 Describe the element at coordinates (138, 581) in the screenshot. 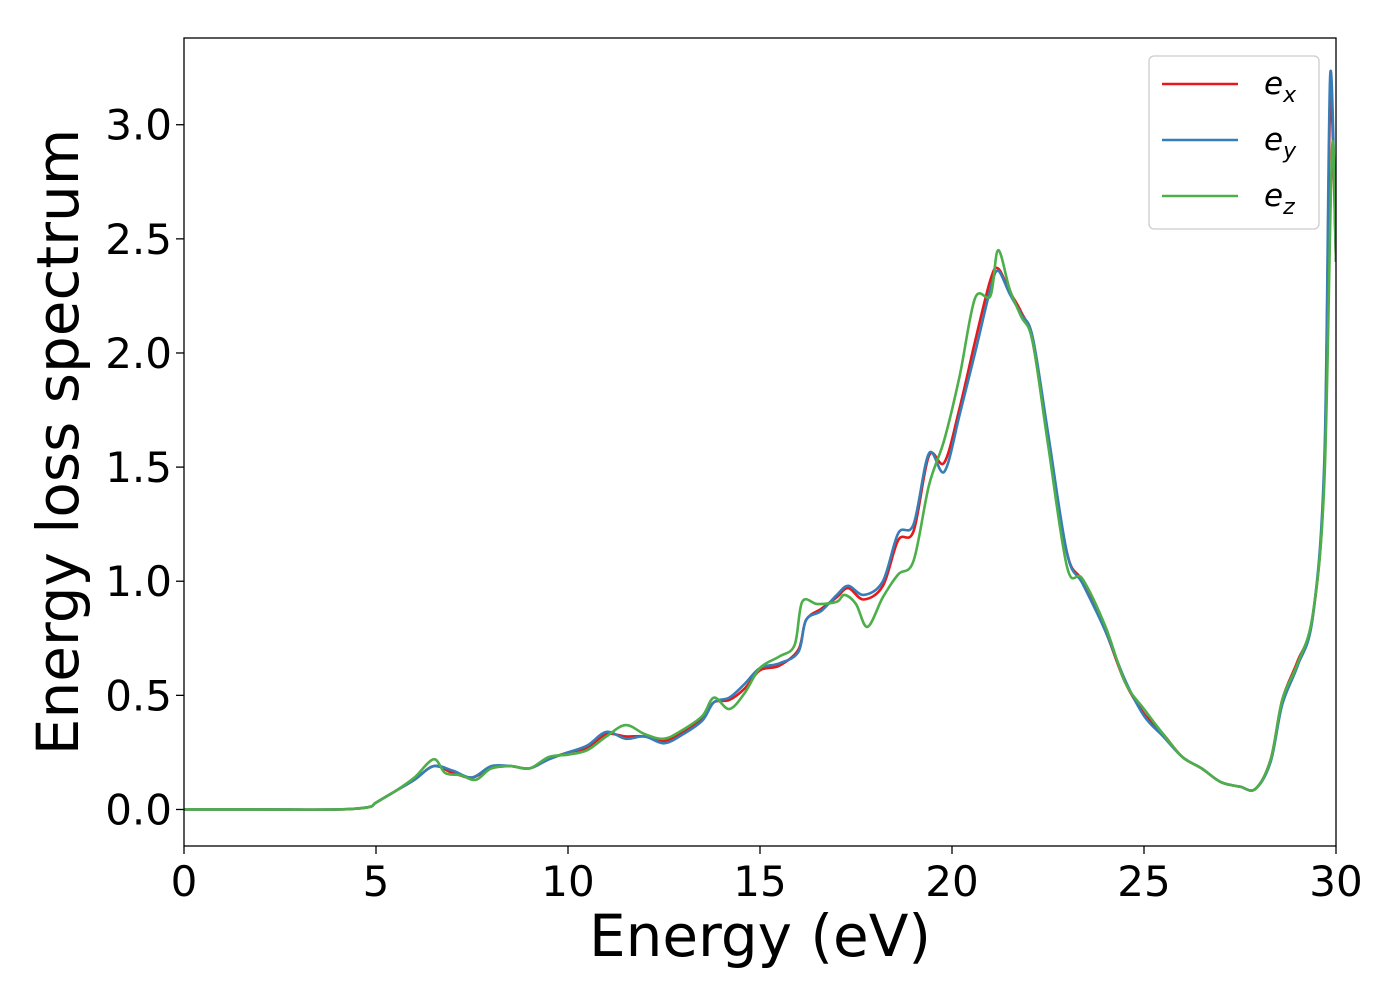

I see `y-tick-label: 1.0` at that location.